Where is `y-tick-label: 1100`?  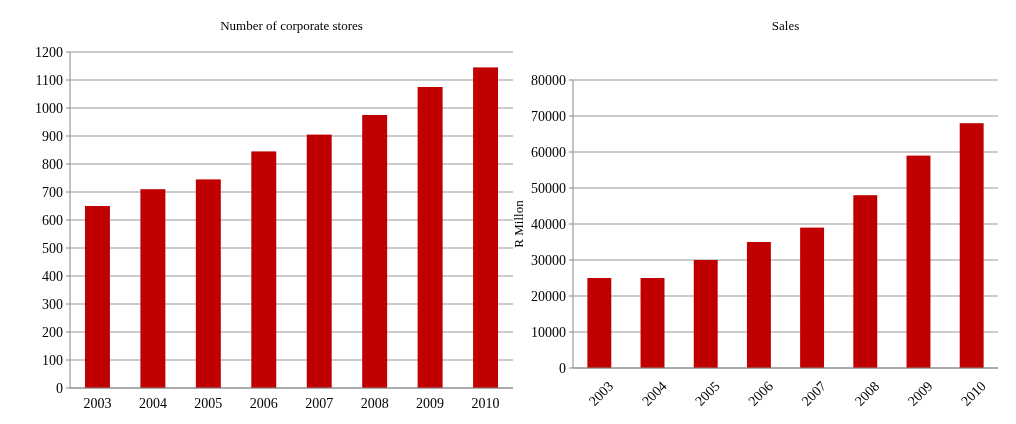 y-tick-label: 1100 is located at coordinates (49, 80).